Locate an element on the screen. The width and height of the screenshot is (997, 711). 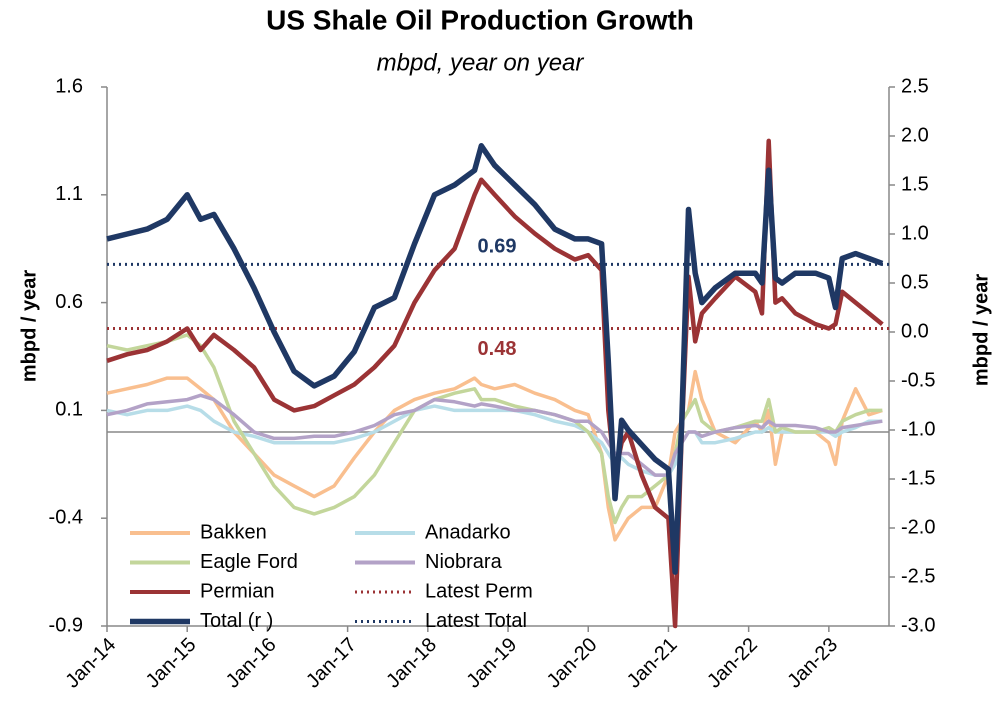
reference-label: 0.48 is located at coordinates (497, 349).